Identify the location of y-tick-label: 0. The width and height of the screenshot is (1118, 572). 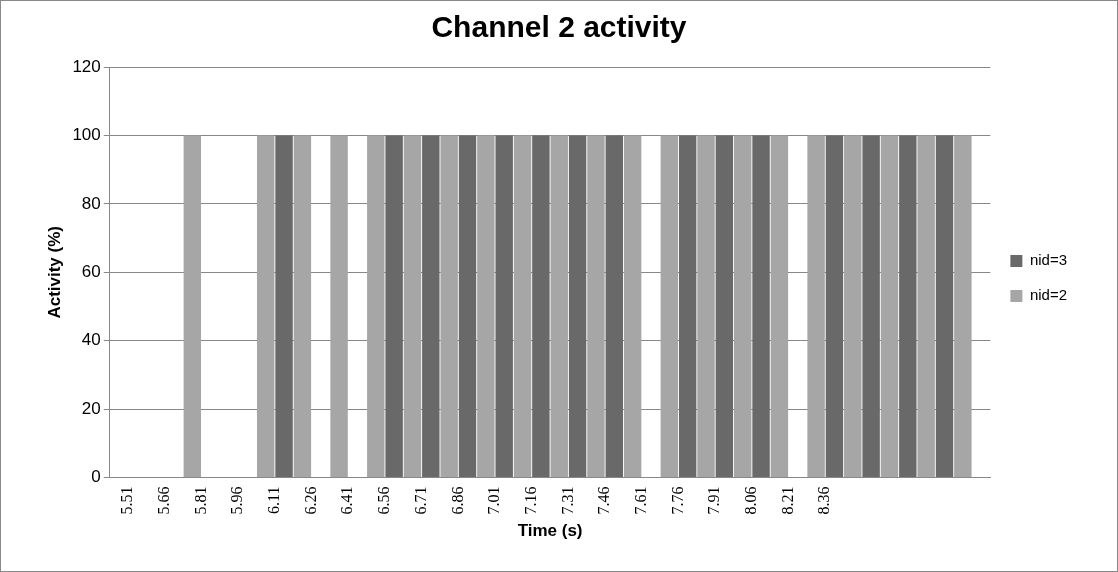
(96, 477).